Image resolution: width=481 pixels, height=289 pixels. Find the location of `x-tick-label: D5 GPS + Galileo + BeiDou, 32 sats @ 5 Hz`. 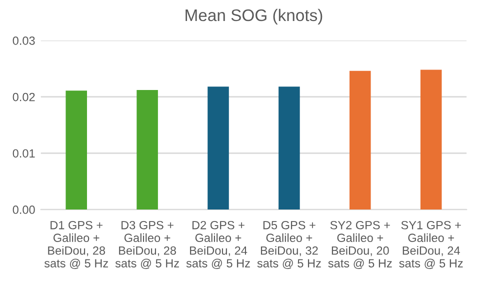

x-tick-label: D5 GPS + Galileo + BeiDou, 32 sats @ 5 Hz is located at coordinates (289, 244).